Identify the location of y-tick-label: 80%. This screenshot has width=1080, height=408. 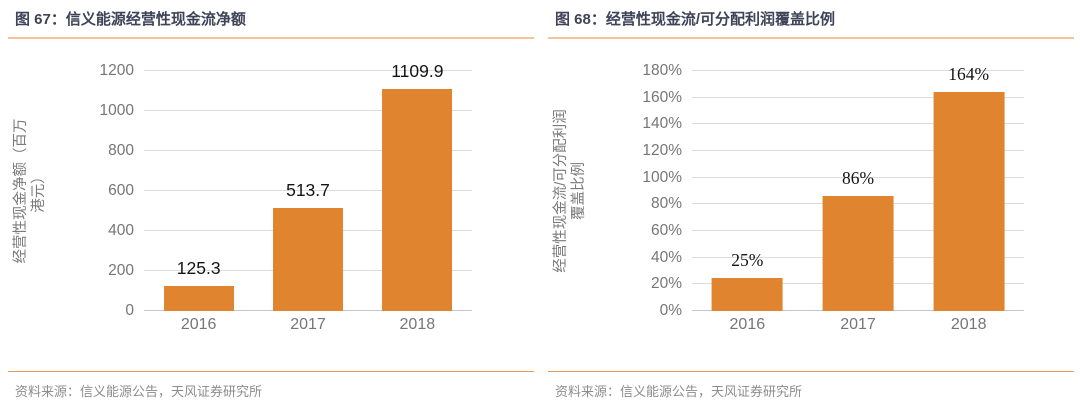
(666, 204).